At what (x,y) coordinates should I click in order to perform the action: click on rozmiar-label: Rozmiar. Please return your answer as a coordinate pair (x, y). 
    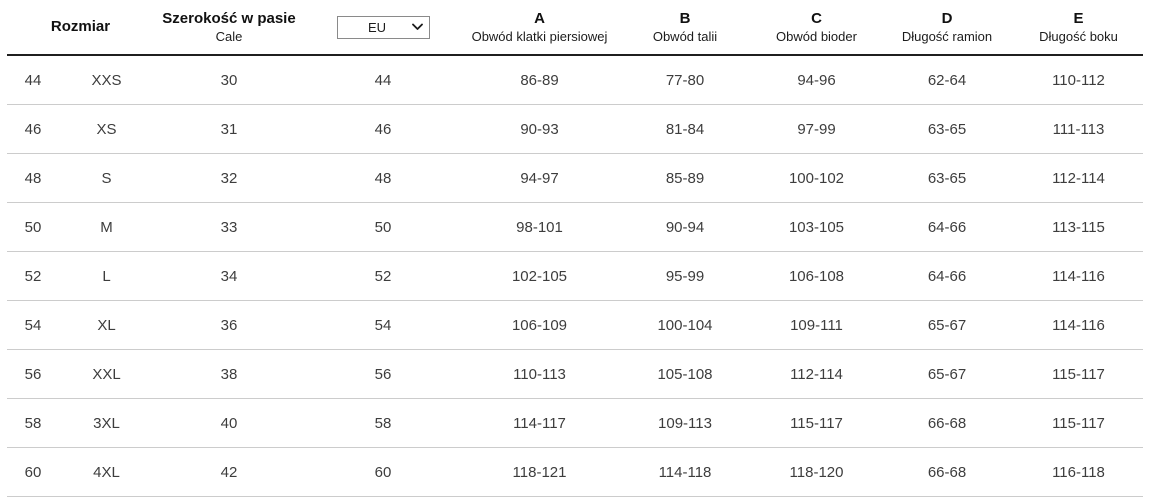
    Looking at the image, I should click on (80, 26).